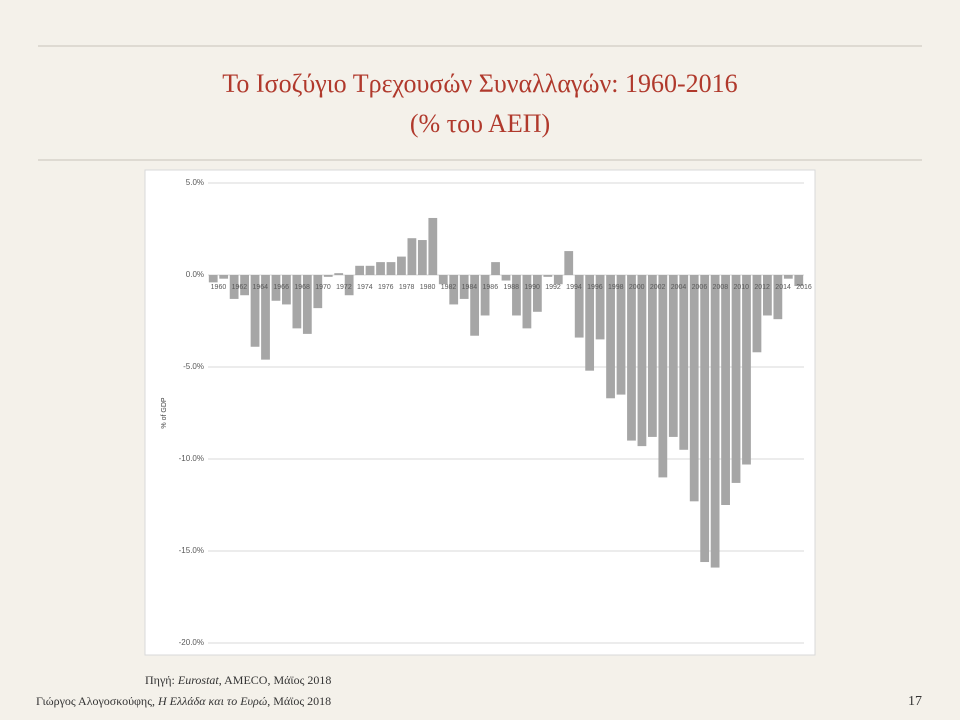 This screenshot has width=960, height=720. What do you see at coordinates (212, 701) in the screenshot?
I see `footer-italic: Η Ελλάδα και το Ευρώ` at bounding box center [212, 701].